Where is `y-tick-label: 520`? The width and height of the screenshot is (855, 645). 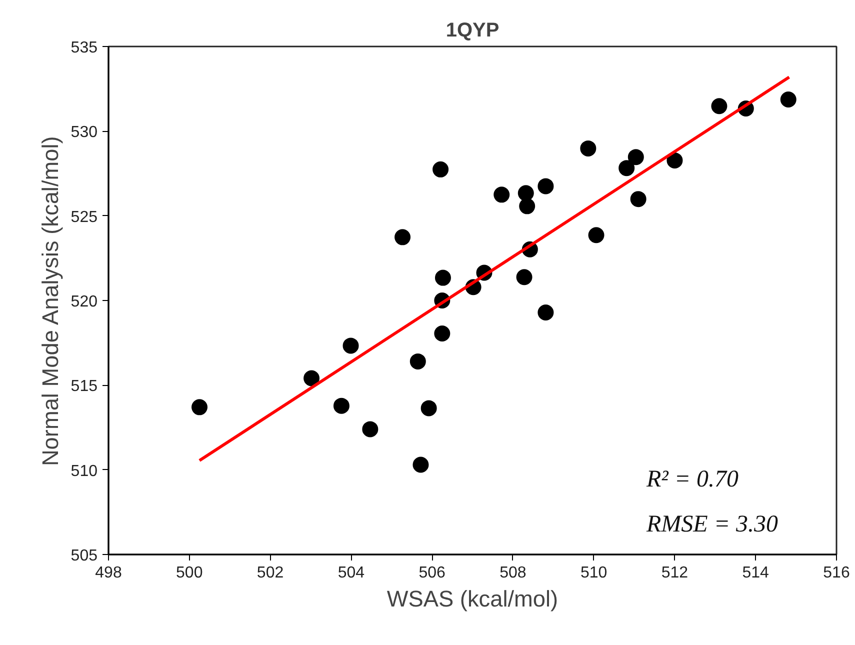
y-tick-label: 520 is located at coordinates (84, 302).